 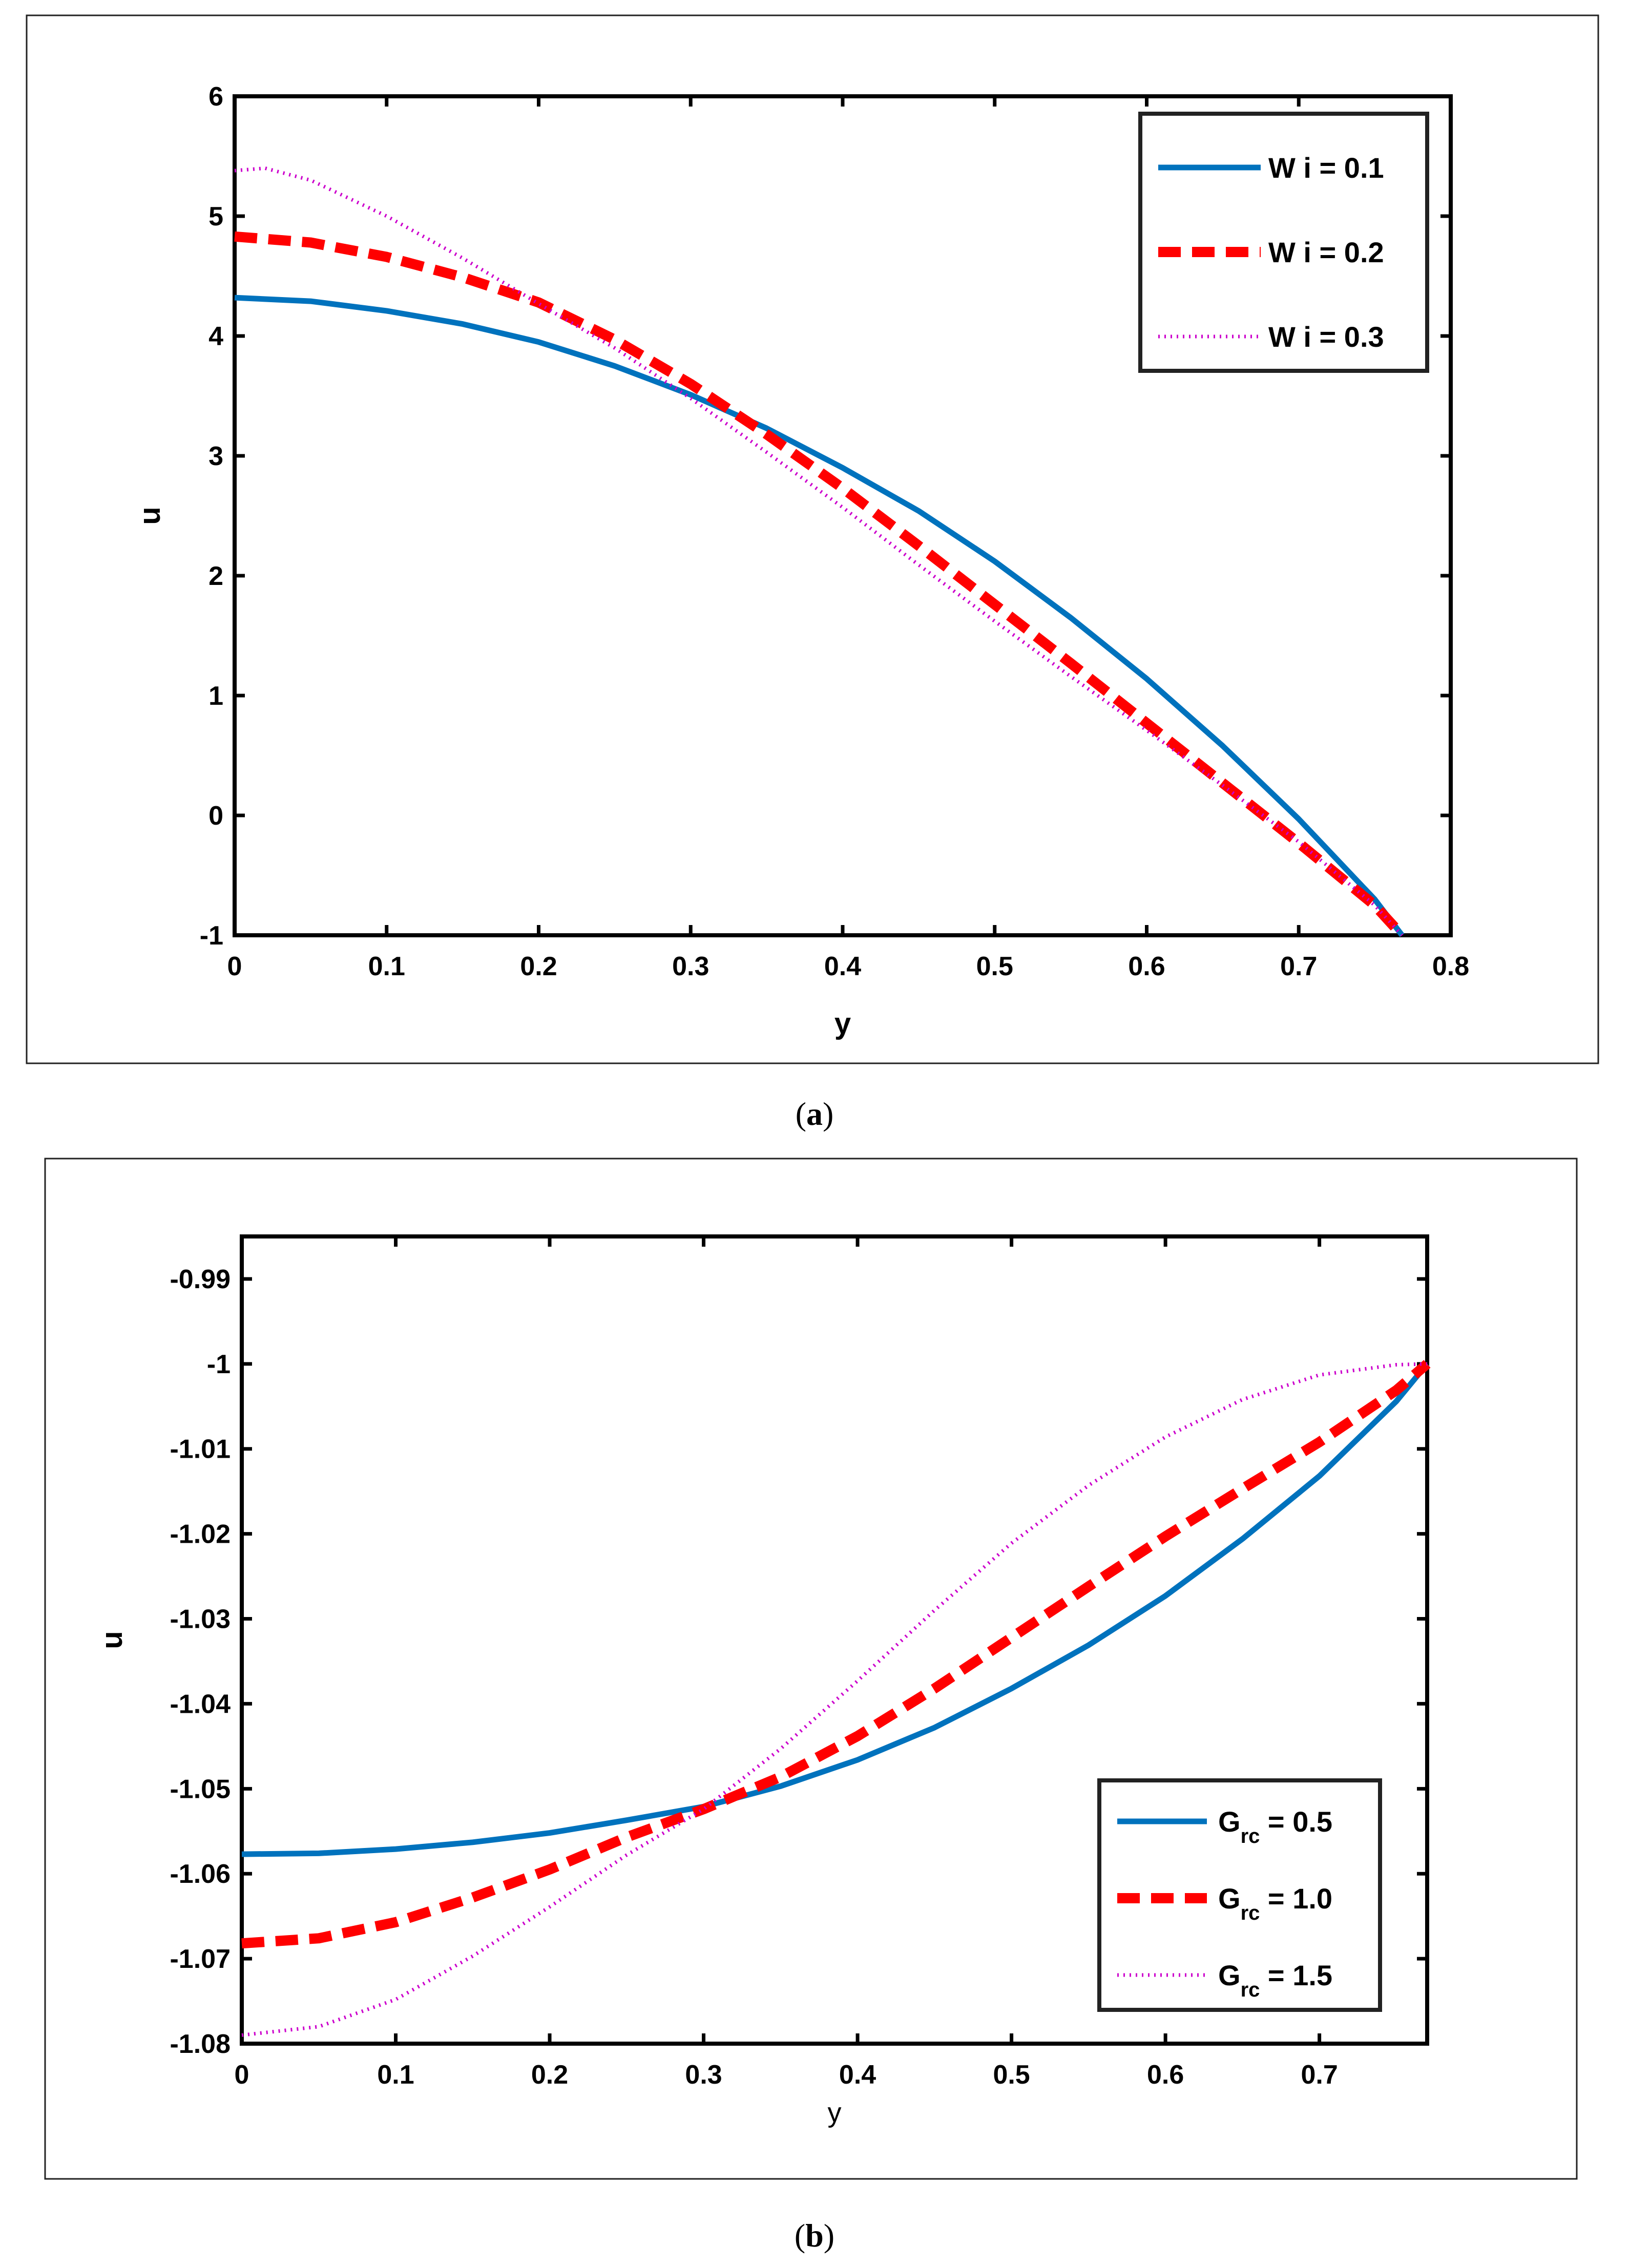 I want to click on y-tick-label: 1, so click(x=215, y=696).